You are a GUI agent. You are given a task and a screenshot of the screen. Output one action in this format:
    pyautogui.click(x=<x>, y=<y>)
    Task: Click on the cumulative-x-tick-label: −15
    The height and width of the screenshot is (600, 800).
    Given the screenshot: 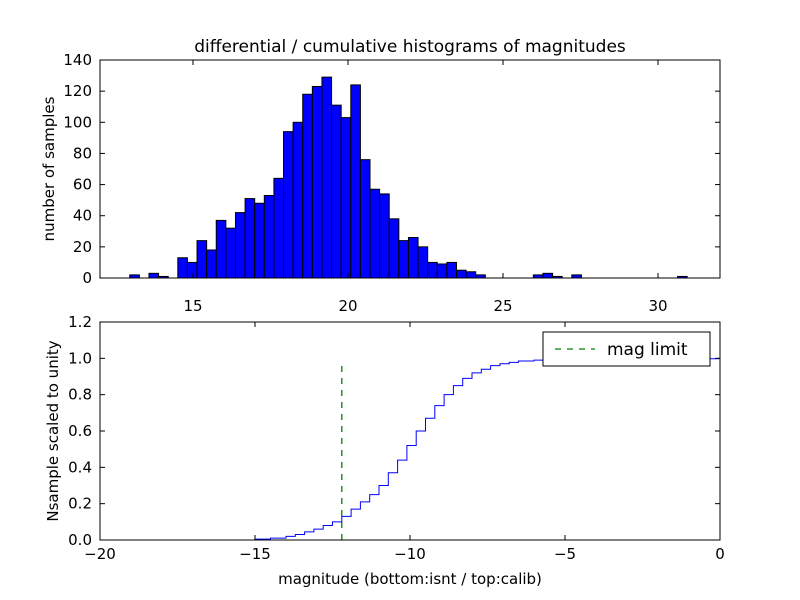 What is the action you would take?
    pyautogui.click(x=255, y=554)
    